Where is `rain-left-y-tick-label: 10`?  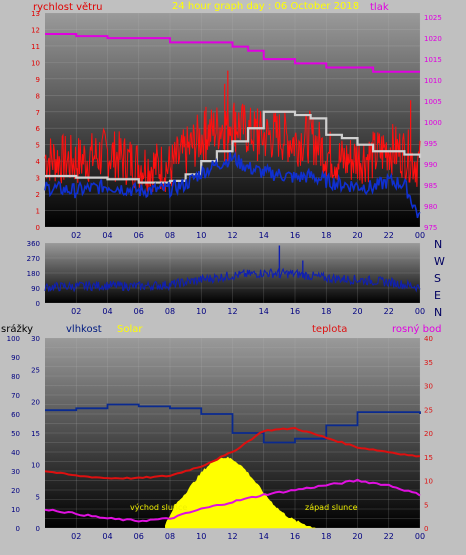 rain-left-y-tick-label: 10 is located at coordinates (15, 510).